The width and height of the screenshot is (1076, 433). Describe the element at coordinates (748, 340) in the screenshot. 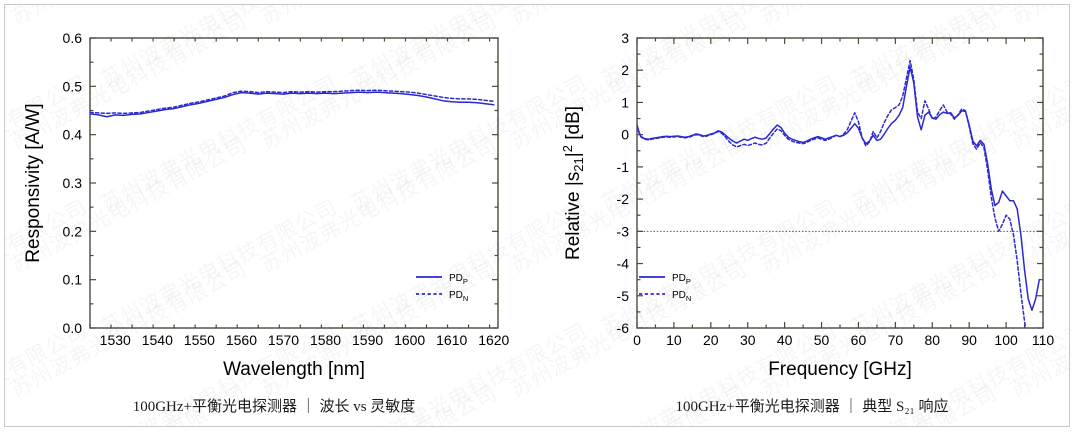

I see `x-tick-label: 30` at that location.